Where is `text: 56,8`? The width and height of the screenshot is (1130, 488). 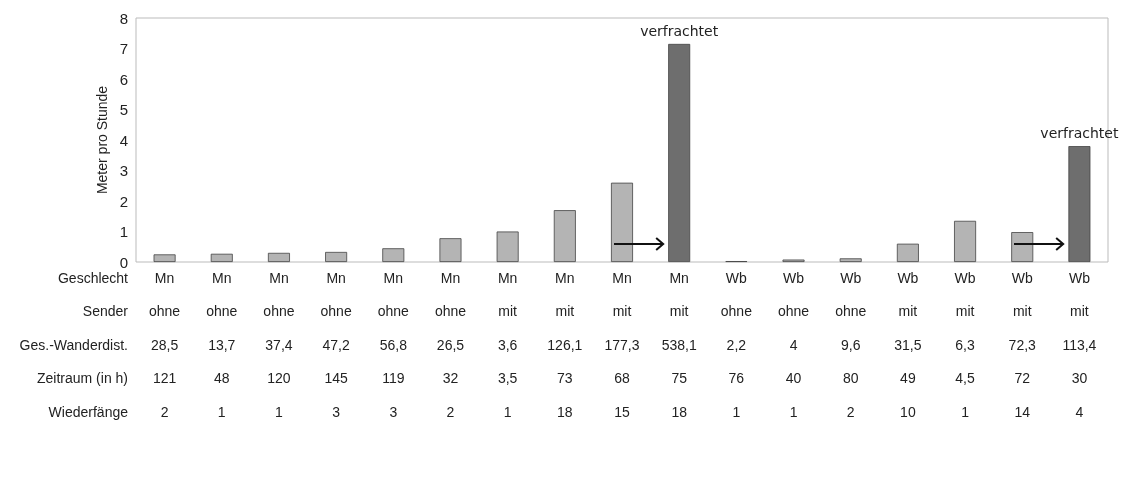 text: 56,8 is located at coordinates (393, 344).